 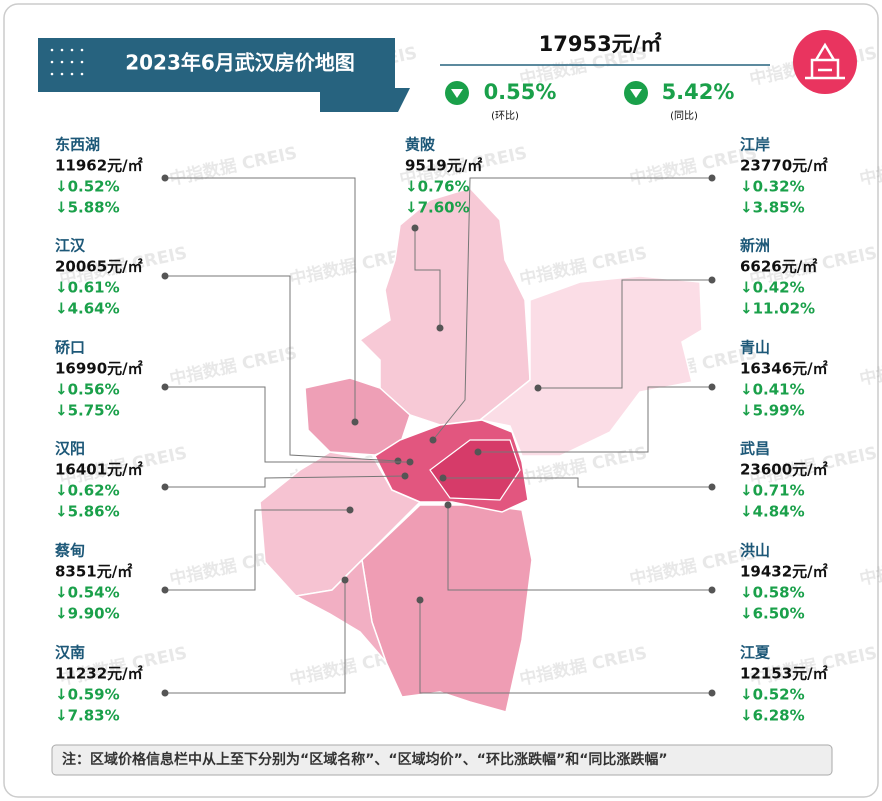 What do you see at coordinates (87, 491) in the screenshot?
I see `district-mom: ↓0.62%` at bounding box center [87, 491].